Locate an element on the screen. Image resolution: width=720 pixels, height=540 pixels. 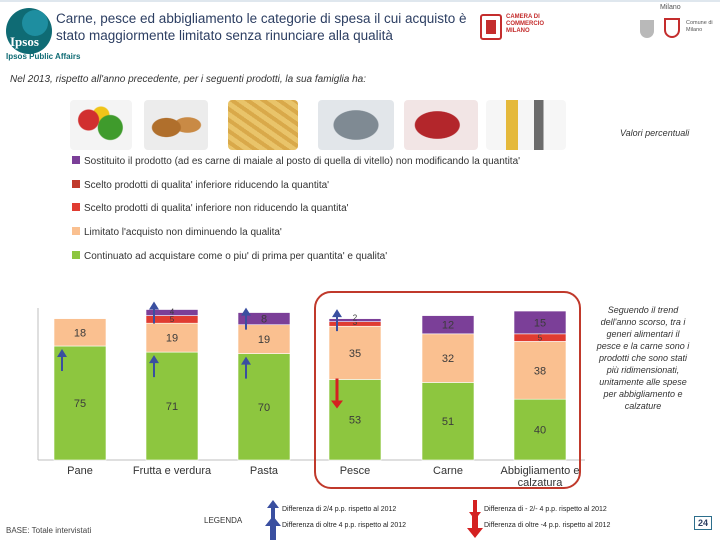
category-label: calzatura is located at coordinates (541, 483).